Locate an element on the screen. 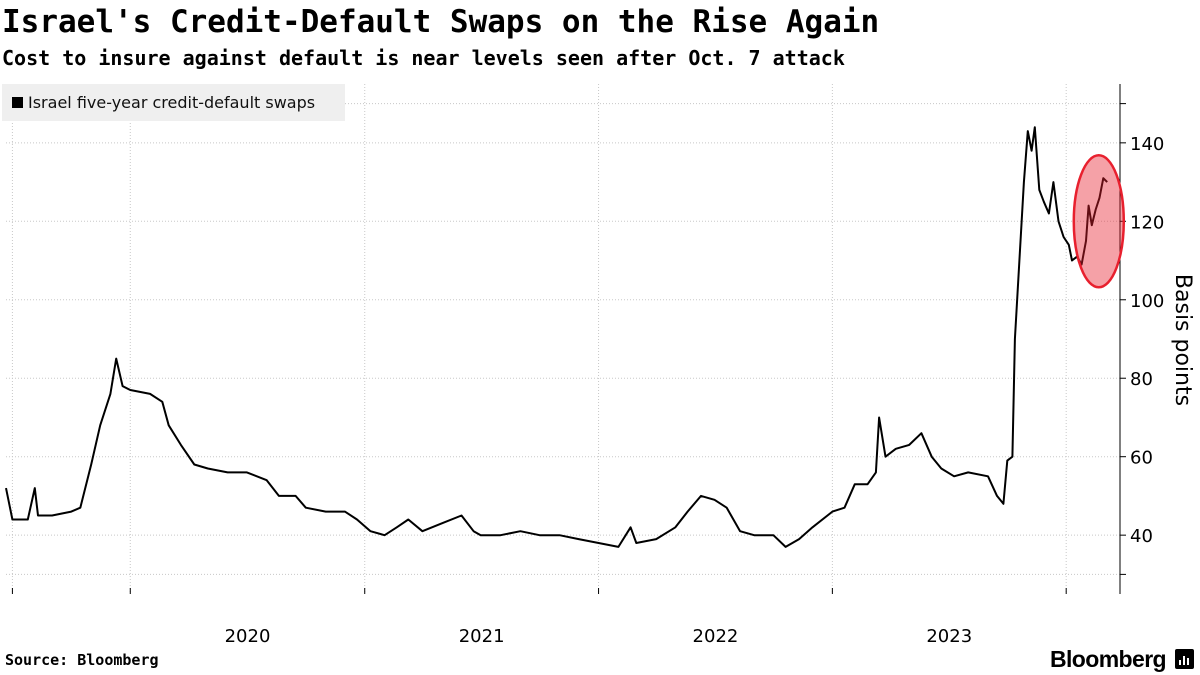 The image size is (1200, 675). highlight-layer is located at coordinates (1099, 221).